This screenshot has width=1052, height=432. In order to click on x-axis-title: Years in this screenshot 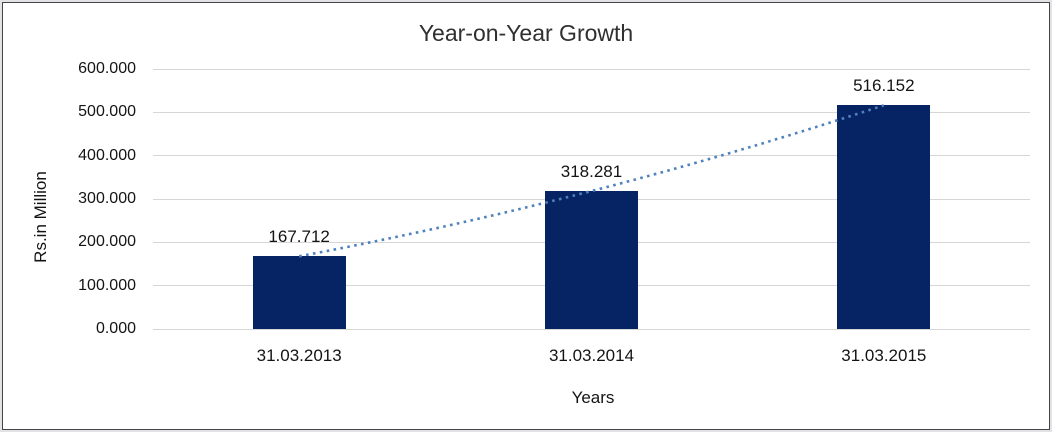, I will do `click(593, 397)`.